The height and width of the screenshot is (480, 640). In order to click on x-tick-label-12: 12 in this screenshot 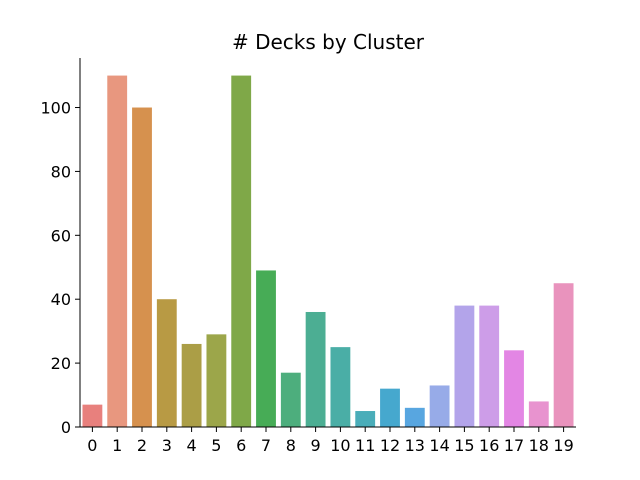, I will do `click(390, 445)`.